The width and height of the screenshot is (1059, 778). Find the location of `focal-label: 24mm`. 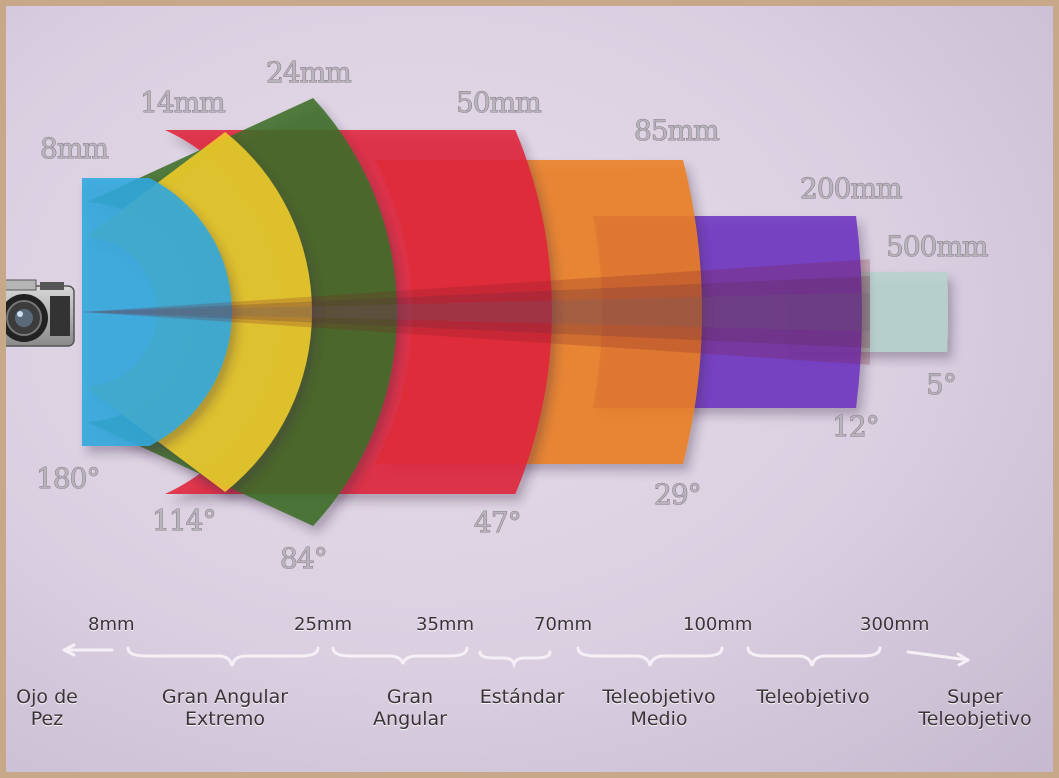

focal-label: 24mm is located at coordinates (308, 72).